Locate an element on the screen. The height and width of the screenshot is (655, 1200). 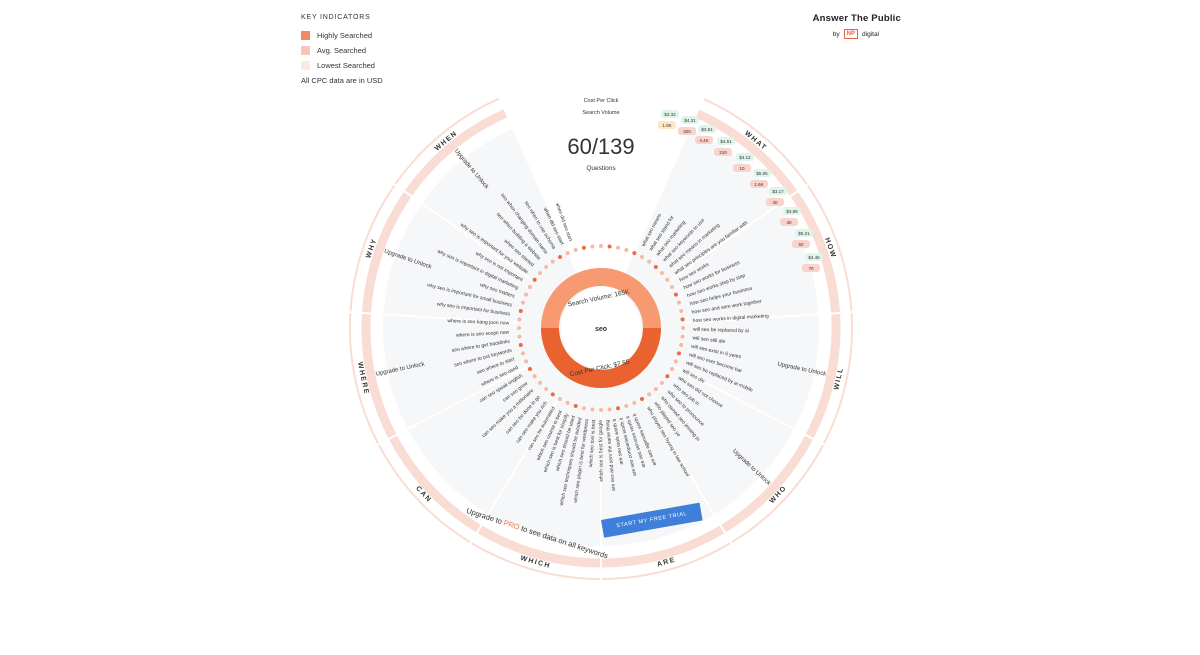
cpc-chip-value: $4.12 is located at coordinates (745, 157).